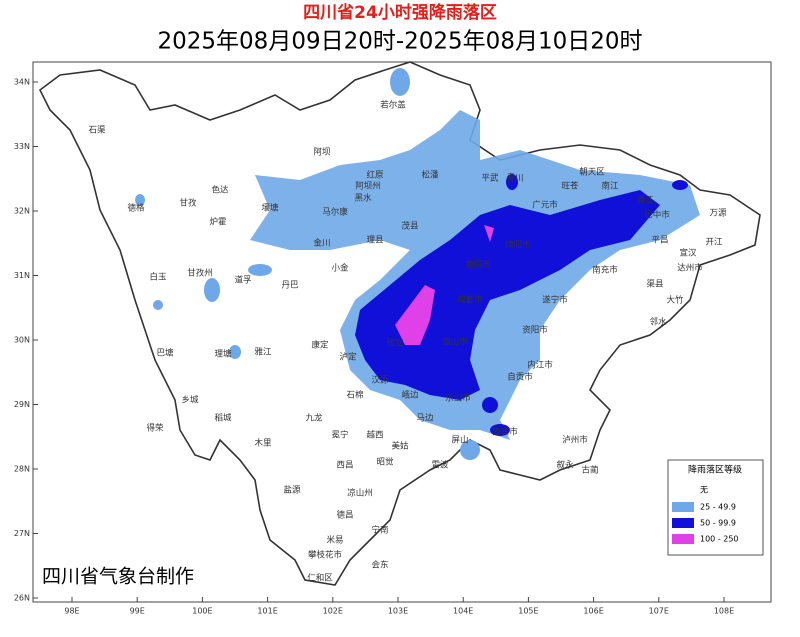  Describe the element at coordinates (334, 540) in the screenshot. I see `place-label: 米易` at that location.